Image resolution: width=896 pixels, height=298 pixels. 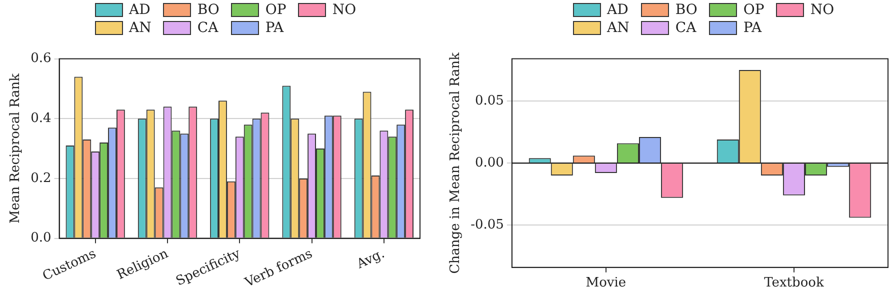 I want to click on y-tick-label: 0.00, so click(x=489, y=162).